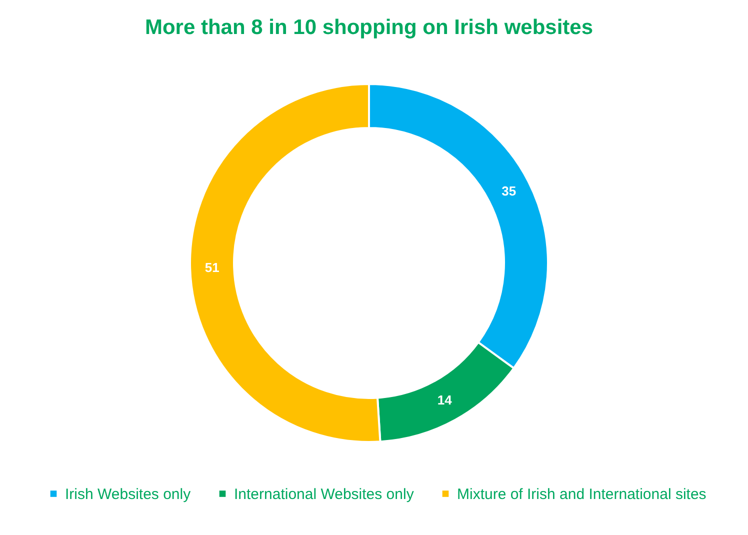 The image size is (748, 535). I want to click on data-label: 35, so click(509, 191).